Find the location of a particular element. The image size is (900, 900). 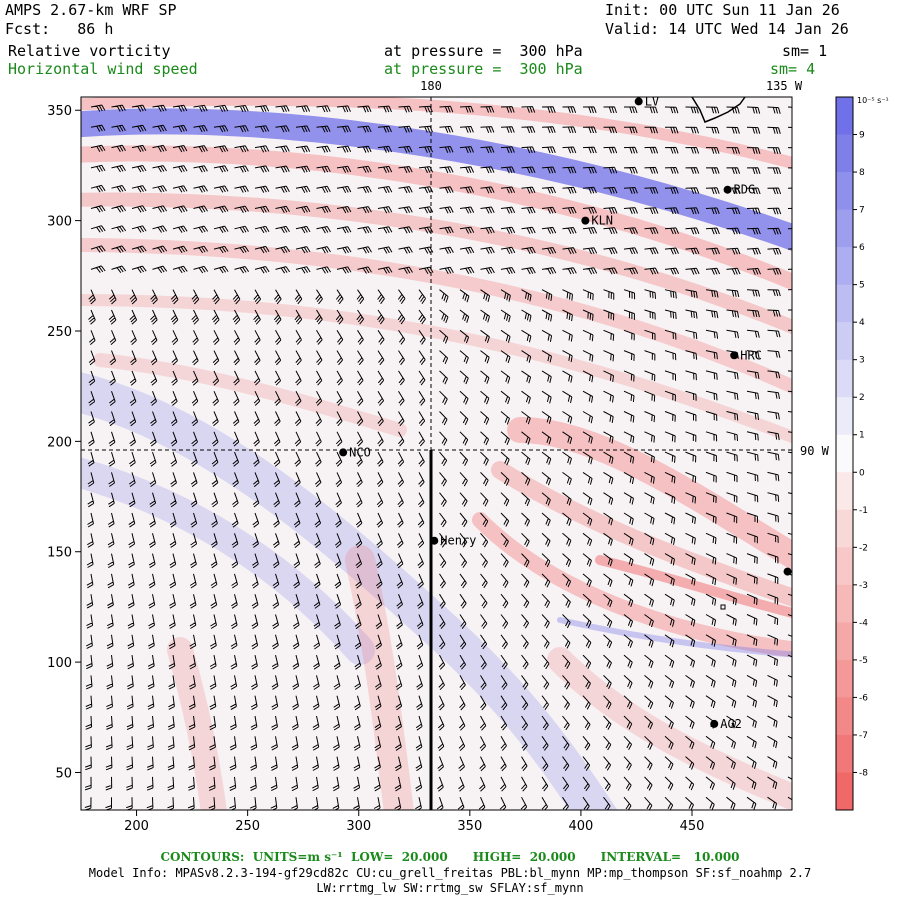

colorbar-label: 7 is located at coordinates (862, 211).